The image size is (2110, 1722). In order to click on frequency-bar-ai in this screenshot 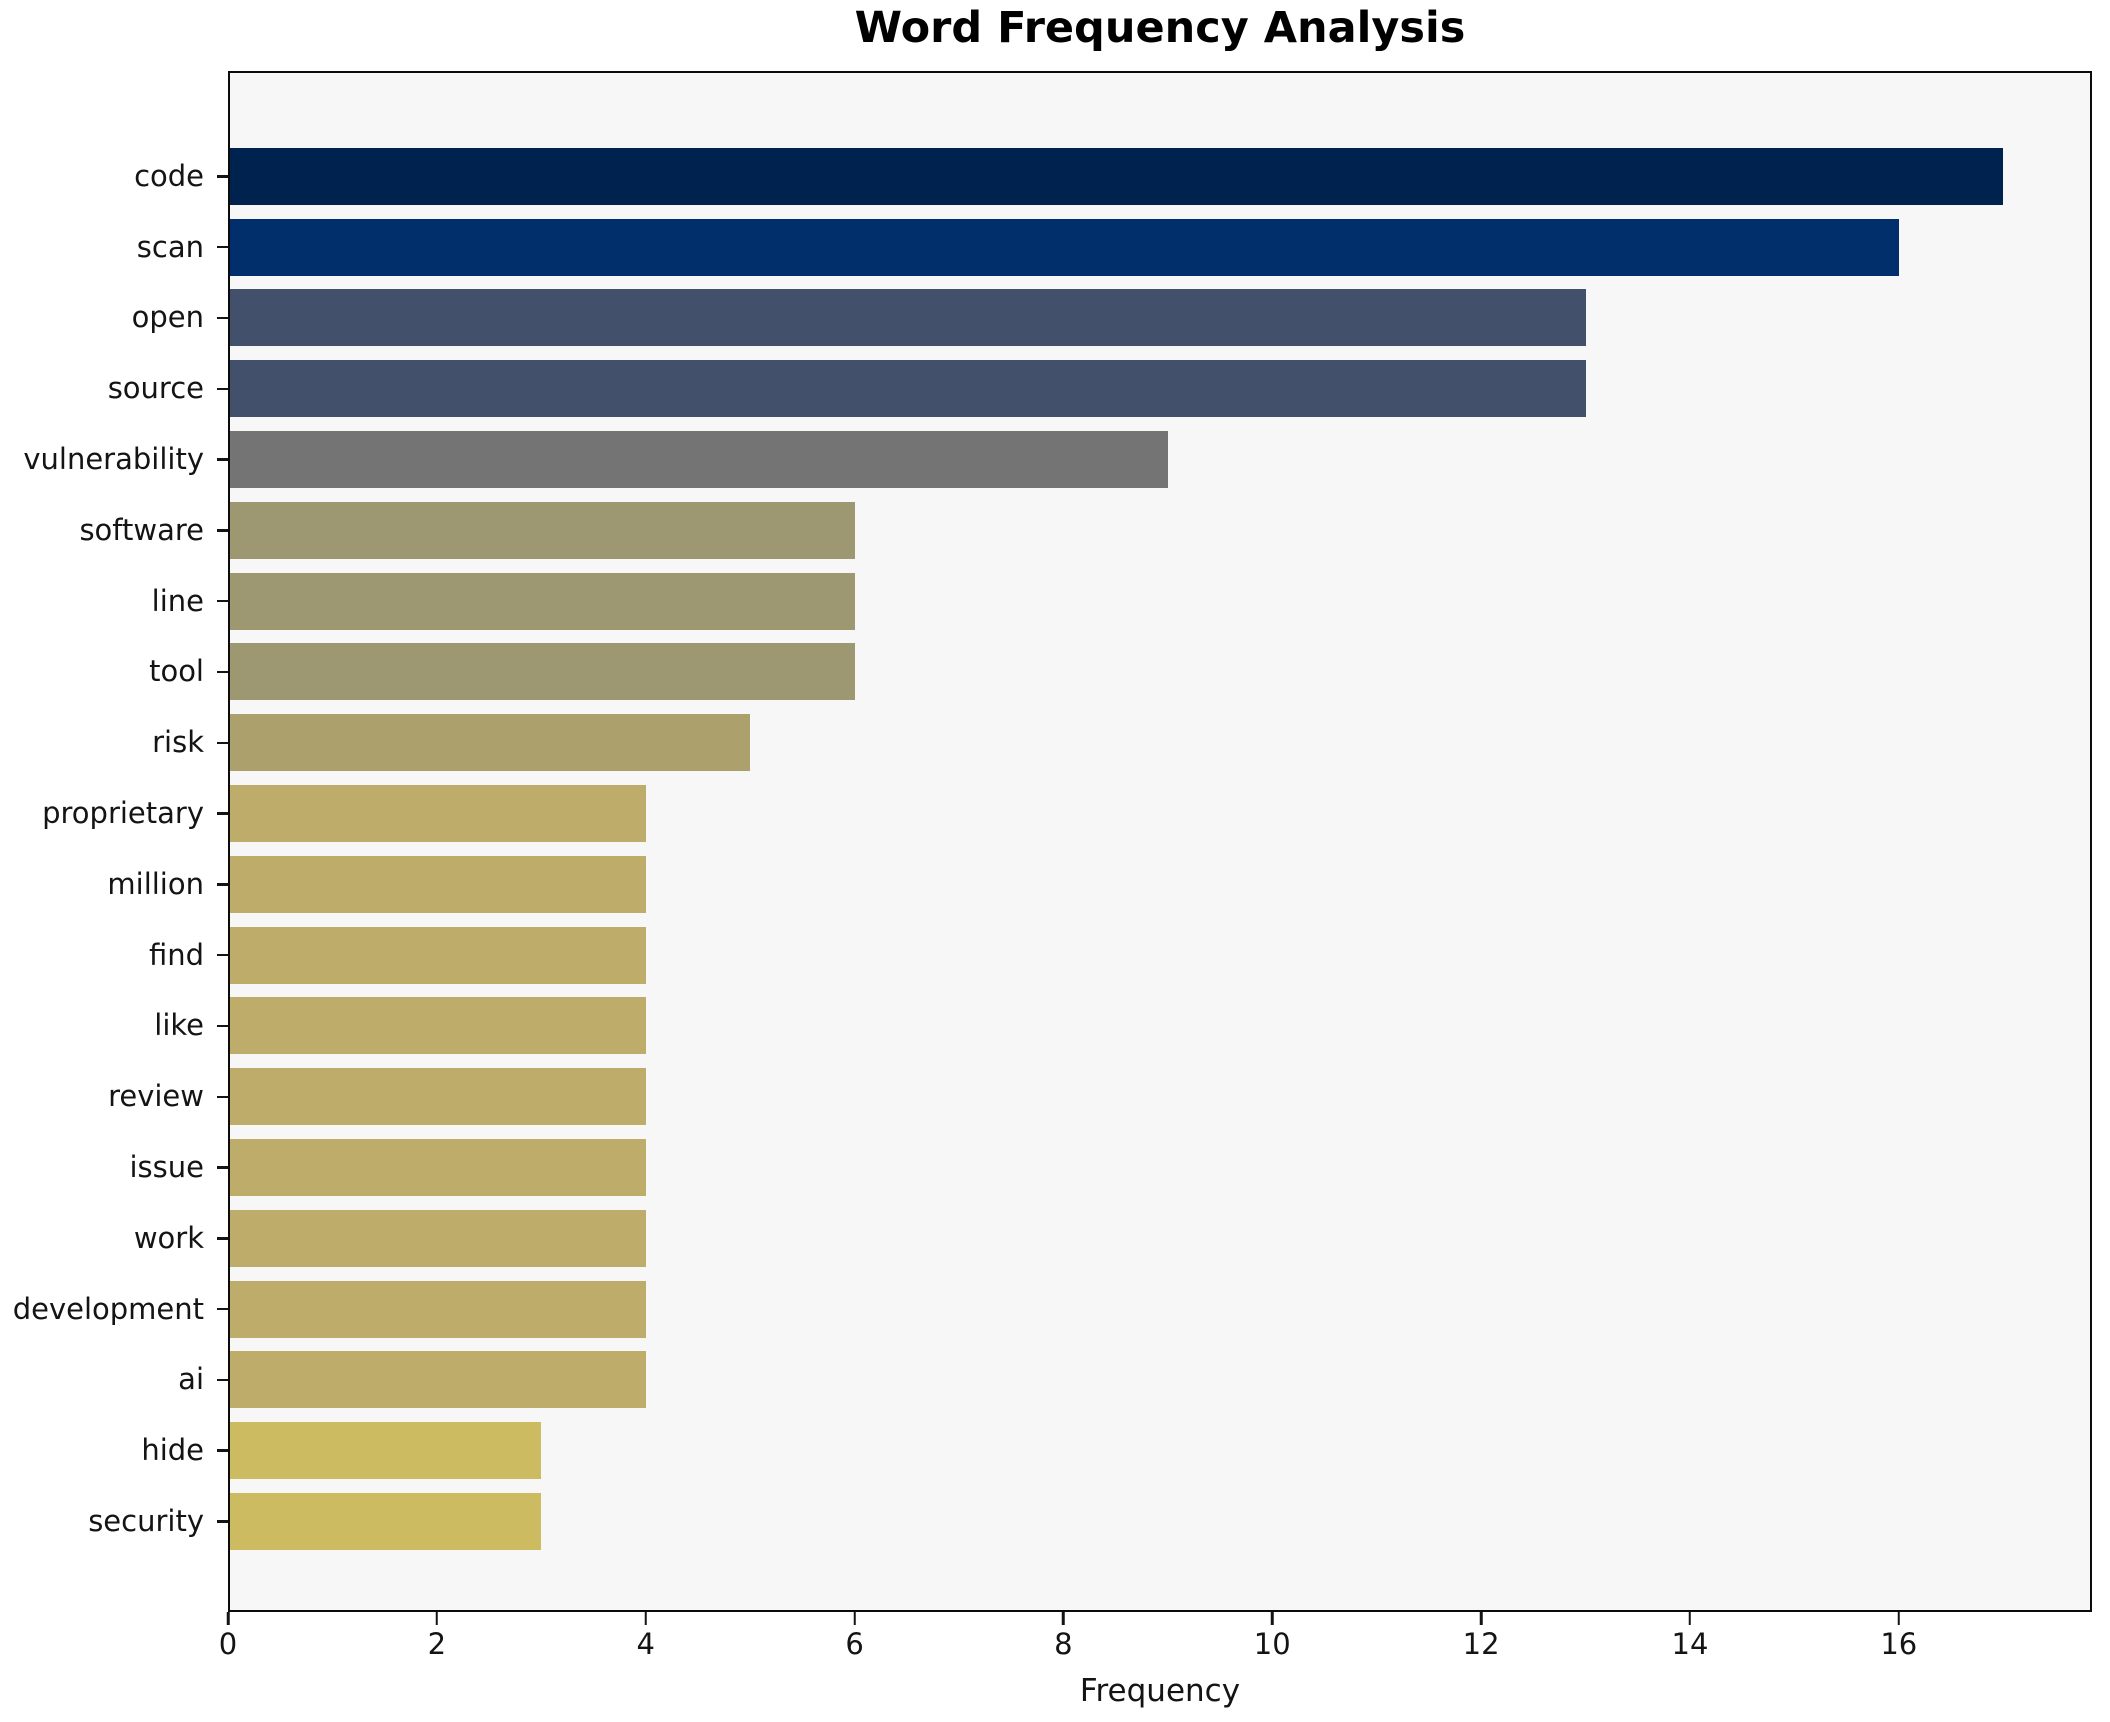, I will do `click(437, 1380)`.